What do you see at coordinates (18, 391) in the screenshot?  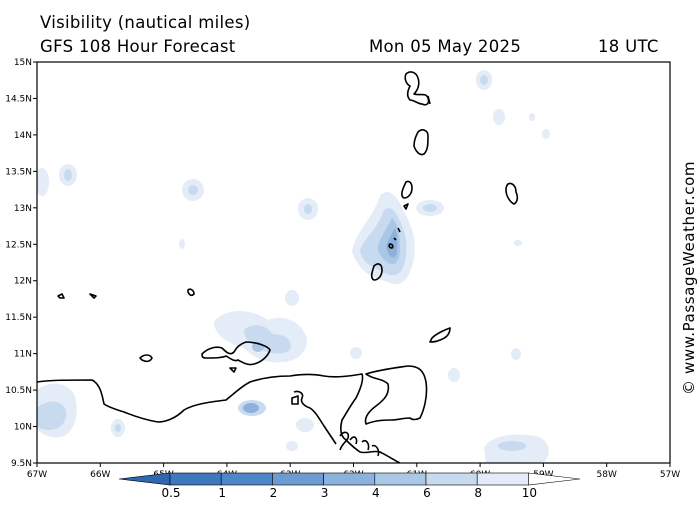 I see `lat-tick-label: 10.5N` at bounding box center [18, 391].